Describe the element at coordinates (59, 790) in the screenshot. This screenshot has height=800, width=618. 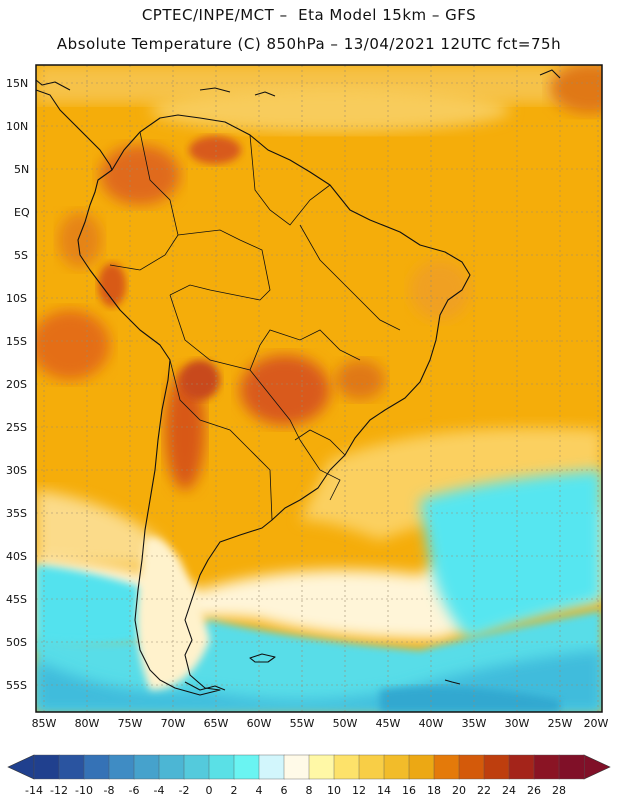
I see `colorbar-label: -12` at that location.